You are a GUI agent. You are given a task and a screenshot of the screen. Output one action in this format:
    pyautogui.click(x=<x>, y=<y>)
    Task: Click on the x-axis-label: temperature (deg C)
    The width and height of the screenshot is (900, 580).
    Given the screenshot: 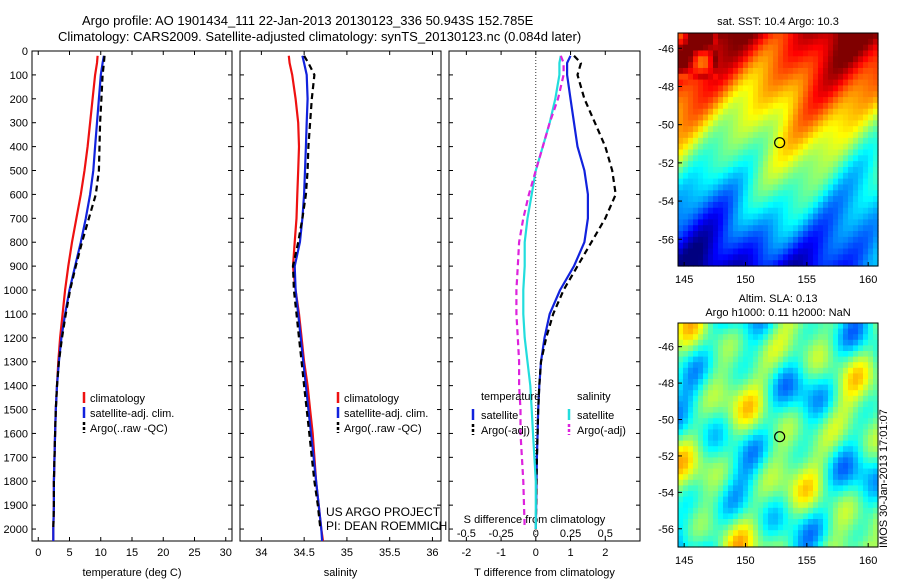 What is the action you would take?
    pyautogui.click(x=131, y=573)
    